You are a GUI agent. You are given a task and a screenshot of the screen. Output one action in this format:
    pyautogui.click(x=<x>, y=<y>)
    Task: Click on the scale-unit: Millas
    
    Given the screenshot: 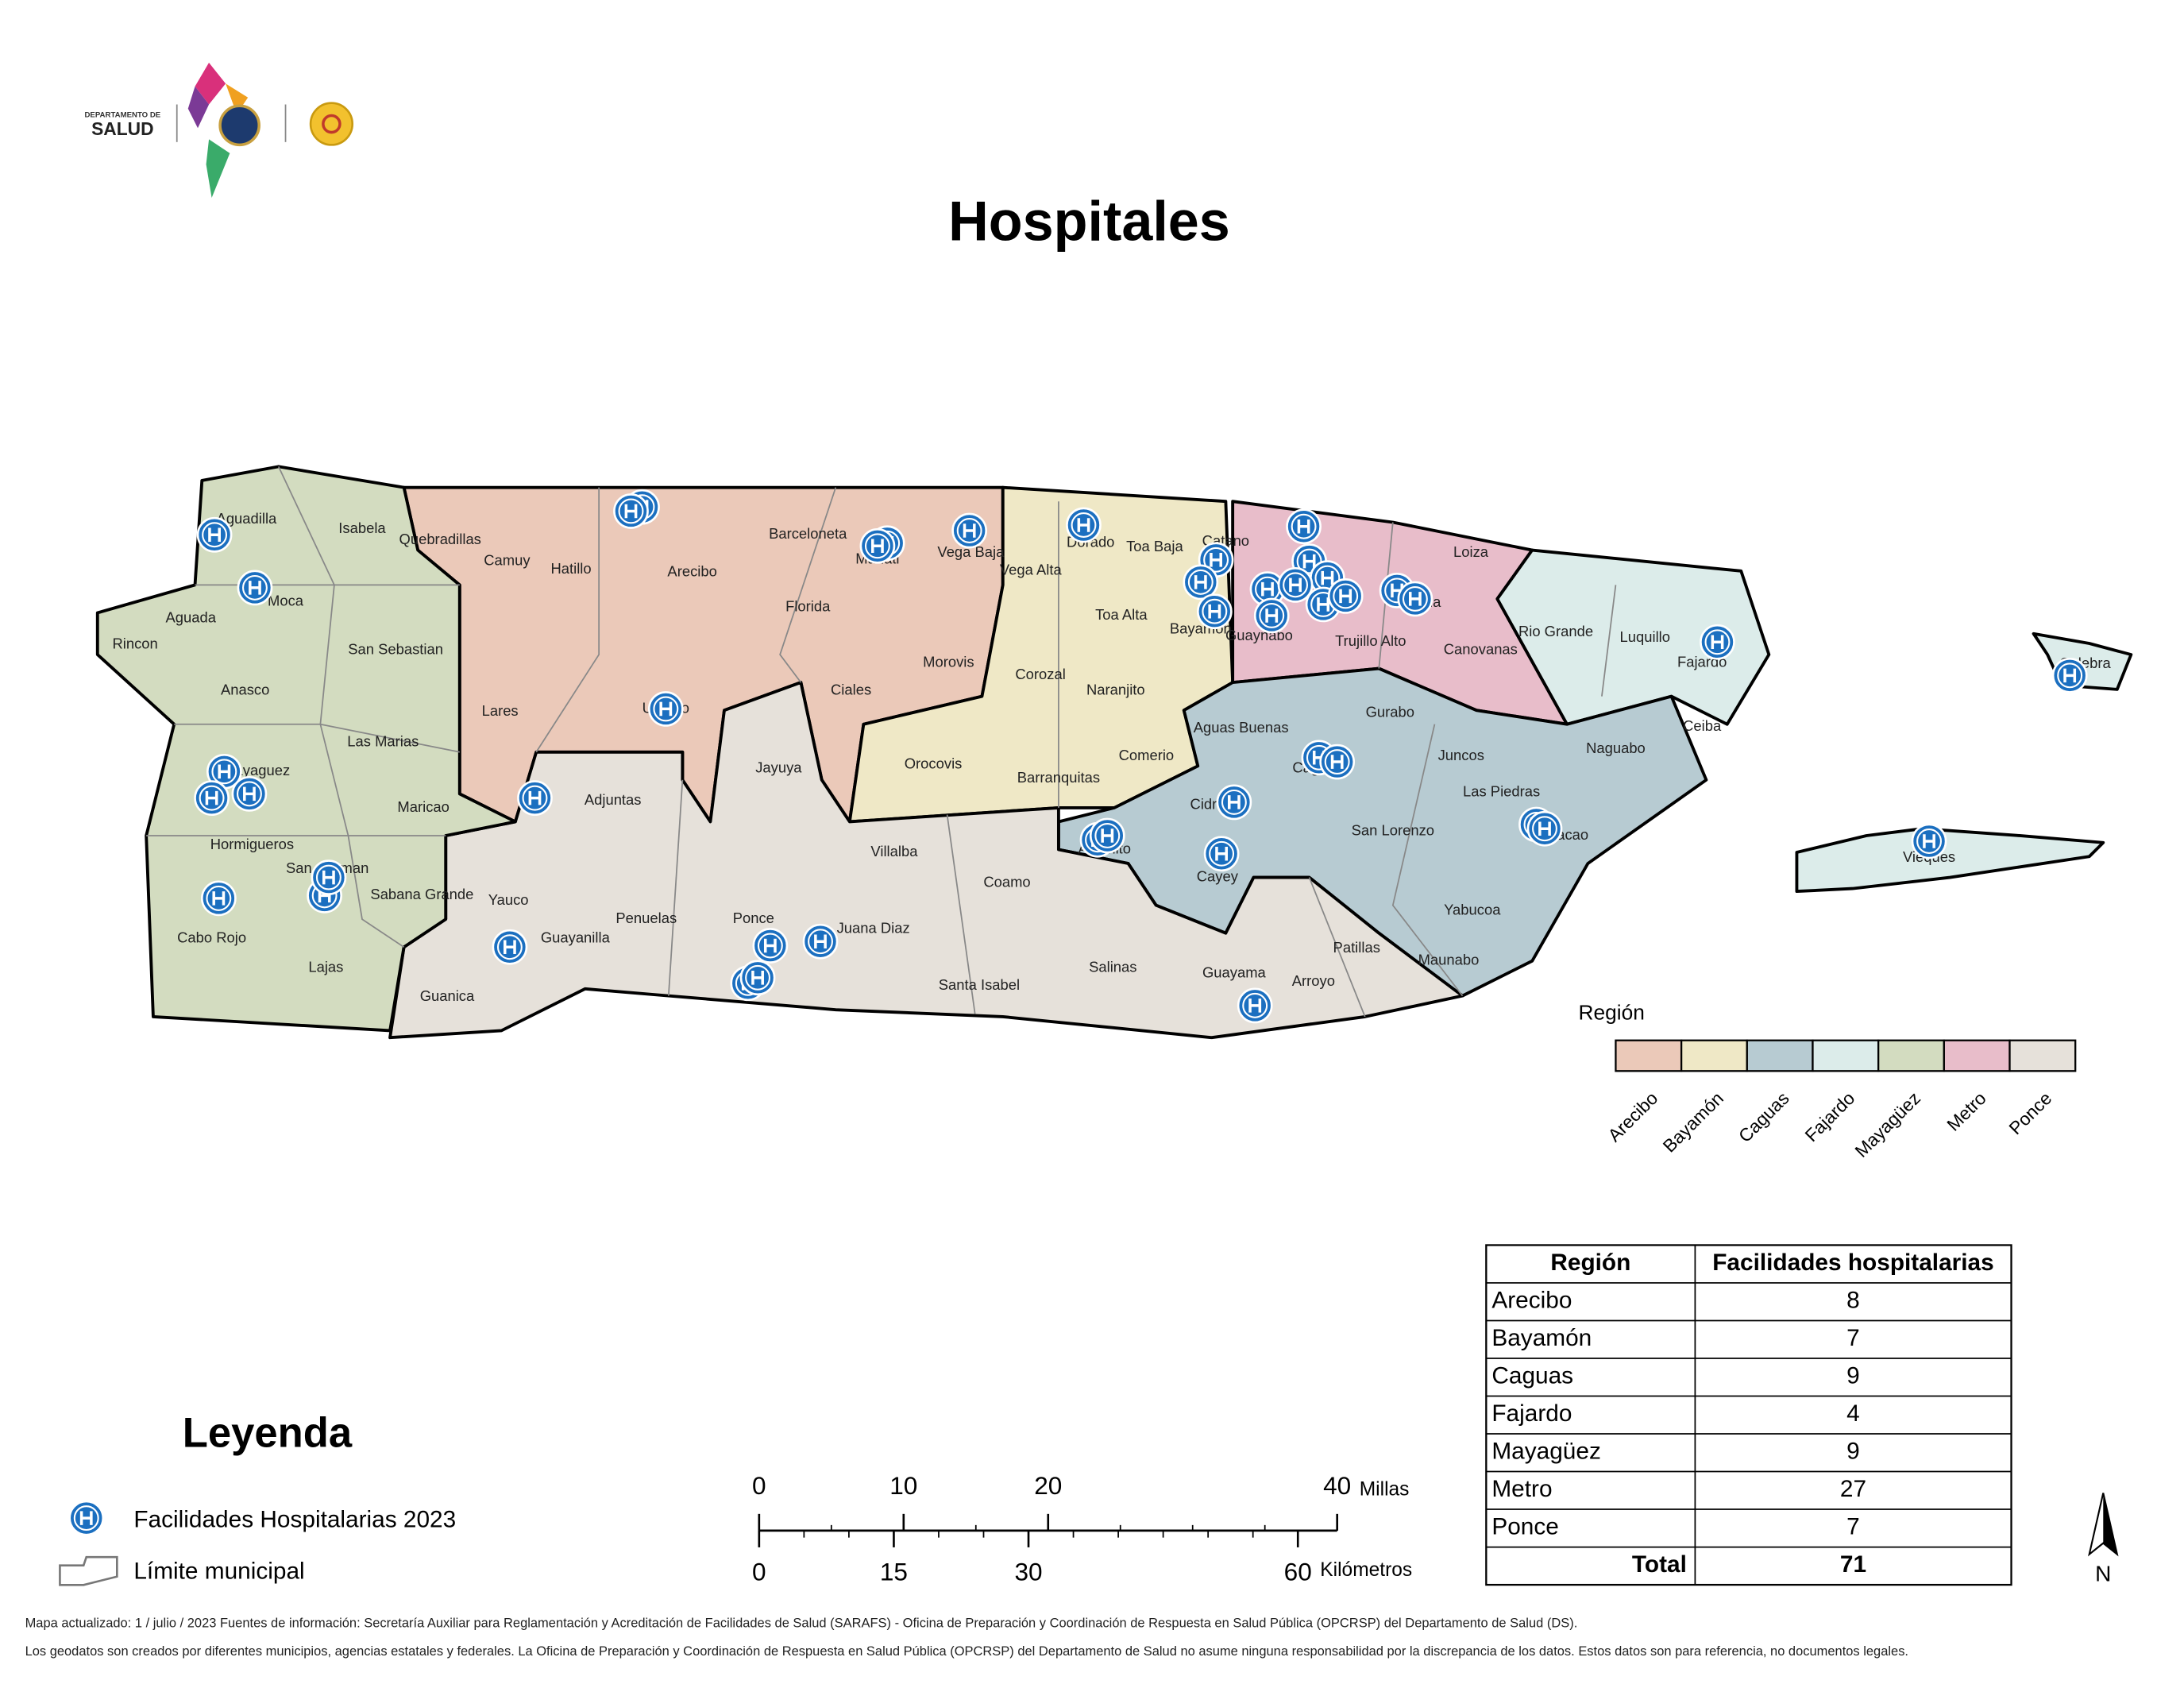 What is the action you would take?
    pyautogui.click(x=1385, y=1490)
    